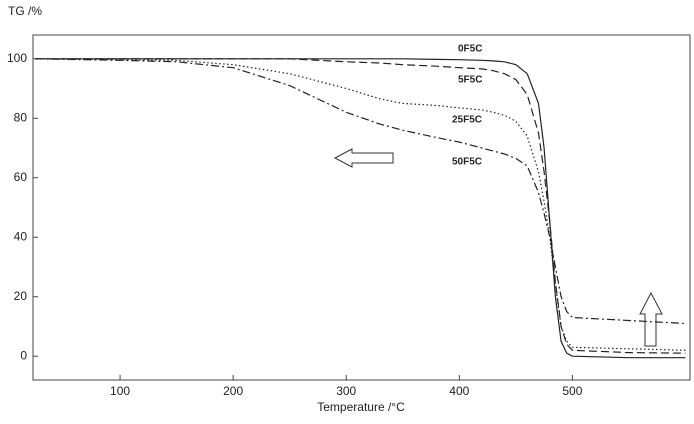 This screenshot has height=424, width=694. What do you see at coordinates (363, 158) in the screenshot?
I see `left-arrow` at bounding box center [363, 158].